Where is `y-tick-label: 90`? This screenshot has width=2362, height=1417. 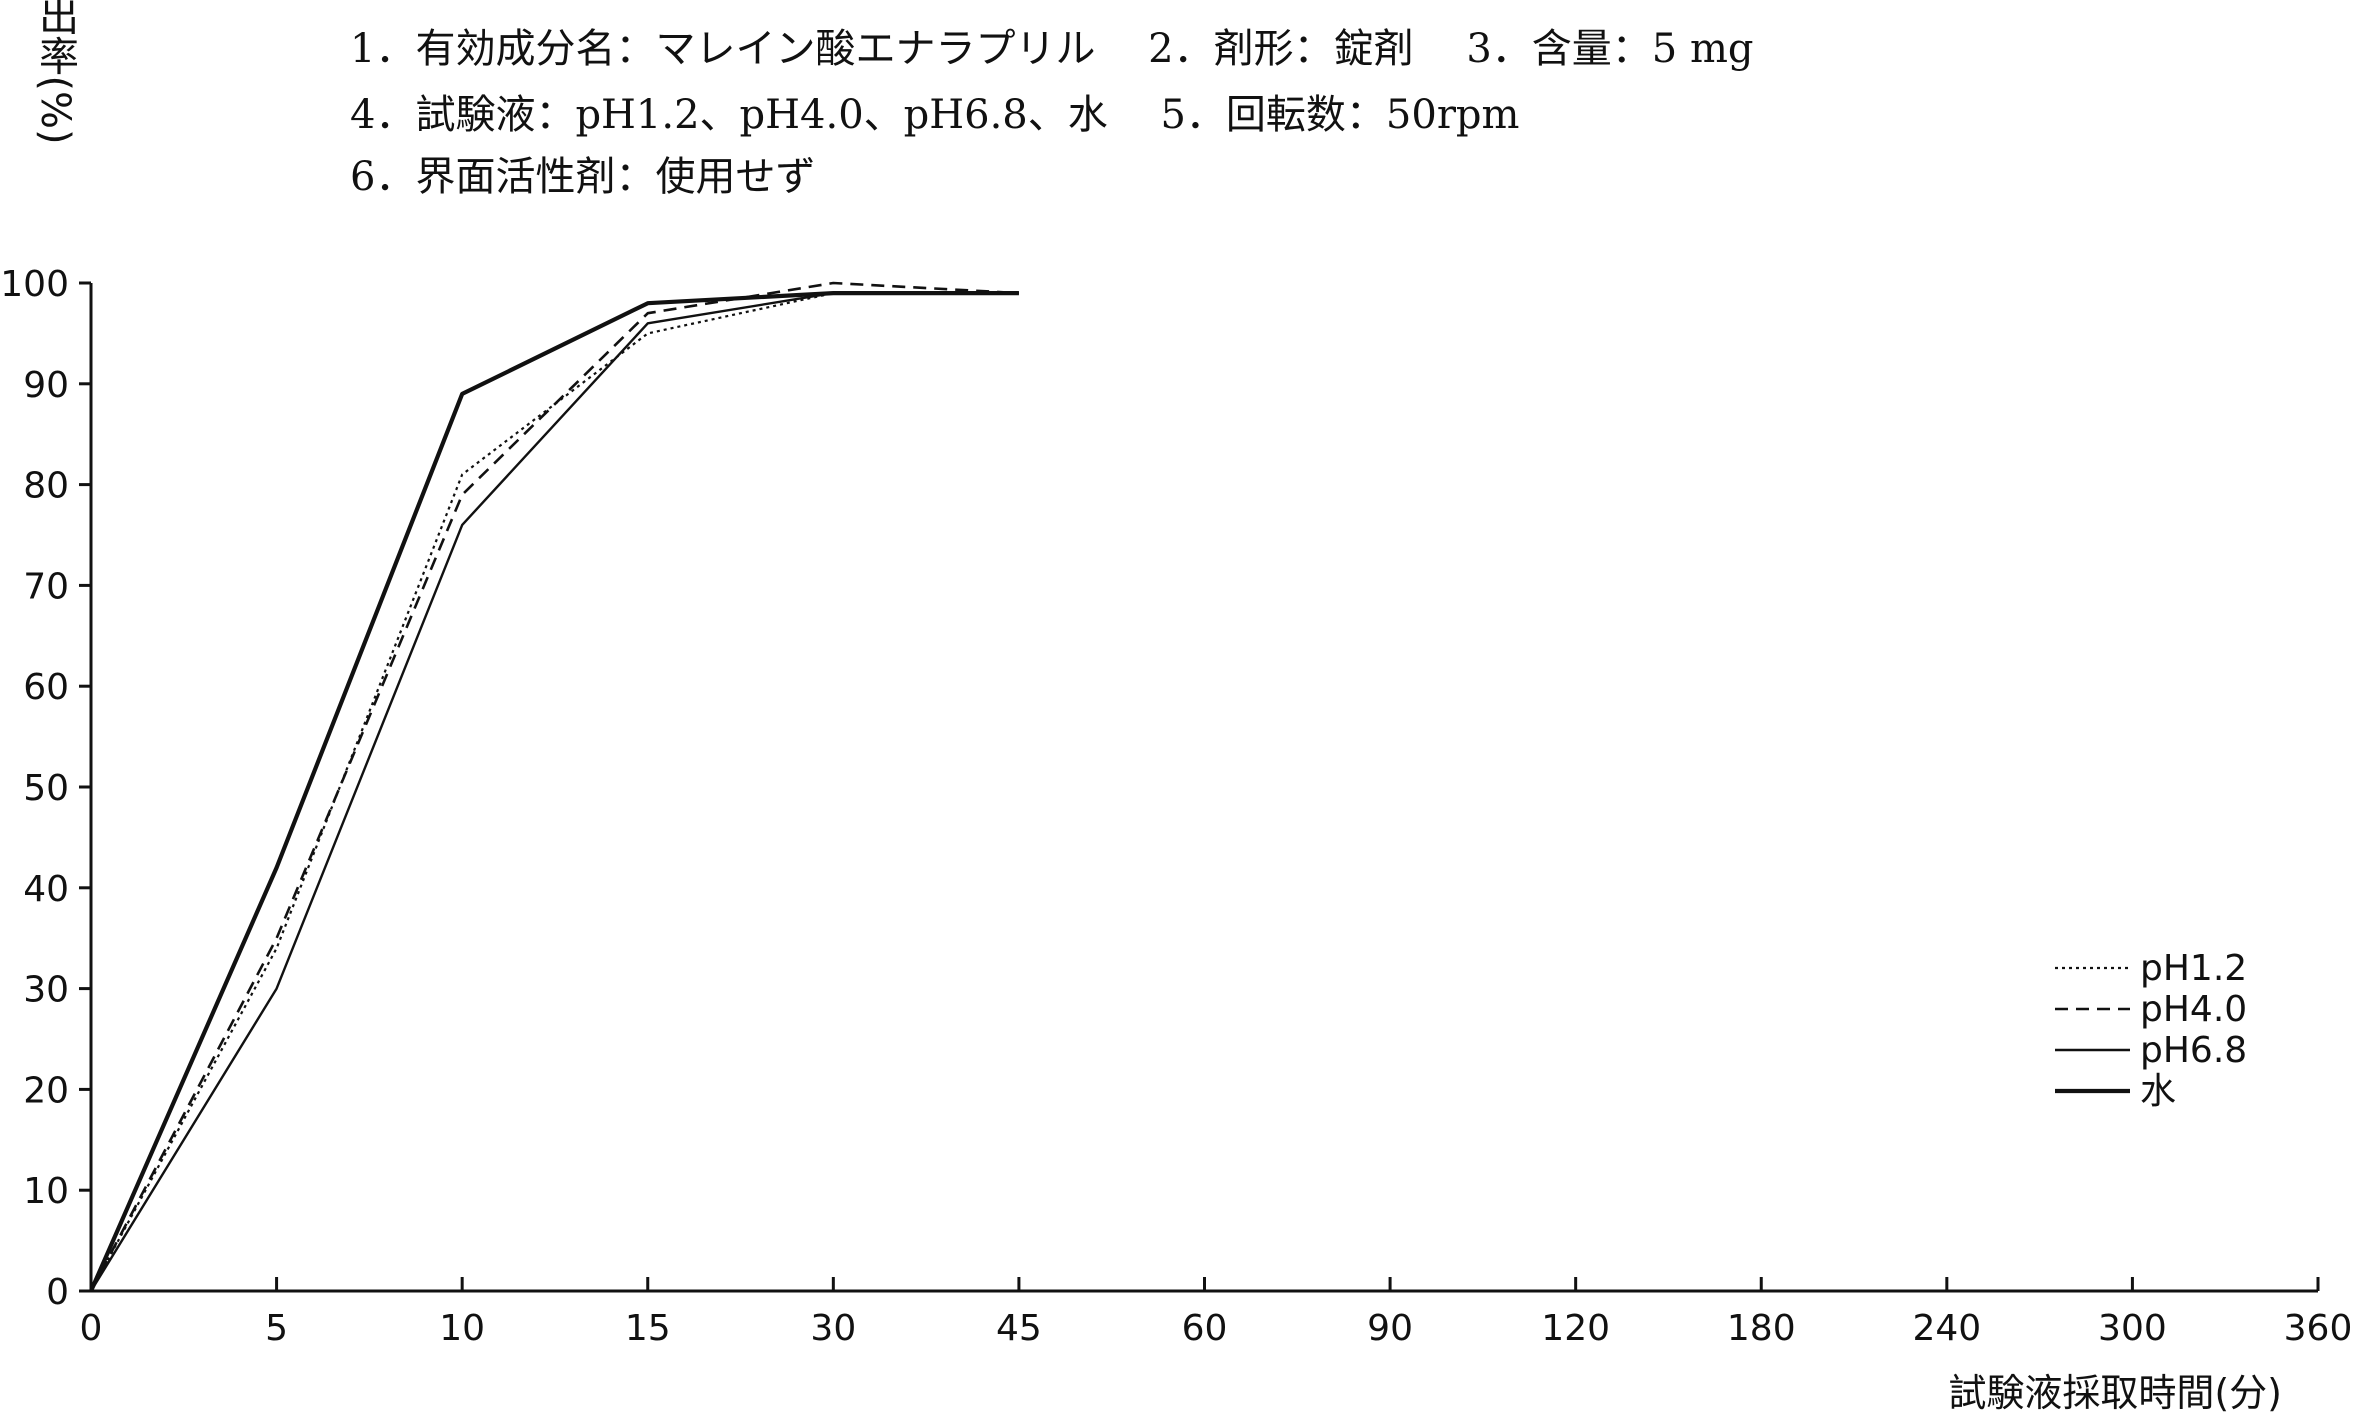 y-tick-label: 90 is located at coordinates (46, 385).